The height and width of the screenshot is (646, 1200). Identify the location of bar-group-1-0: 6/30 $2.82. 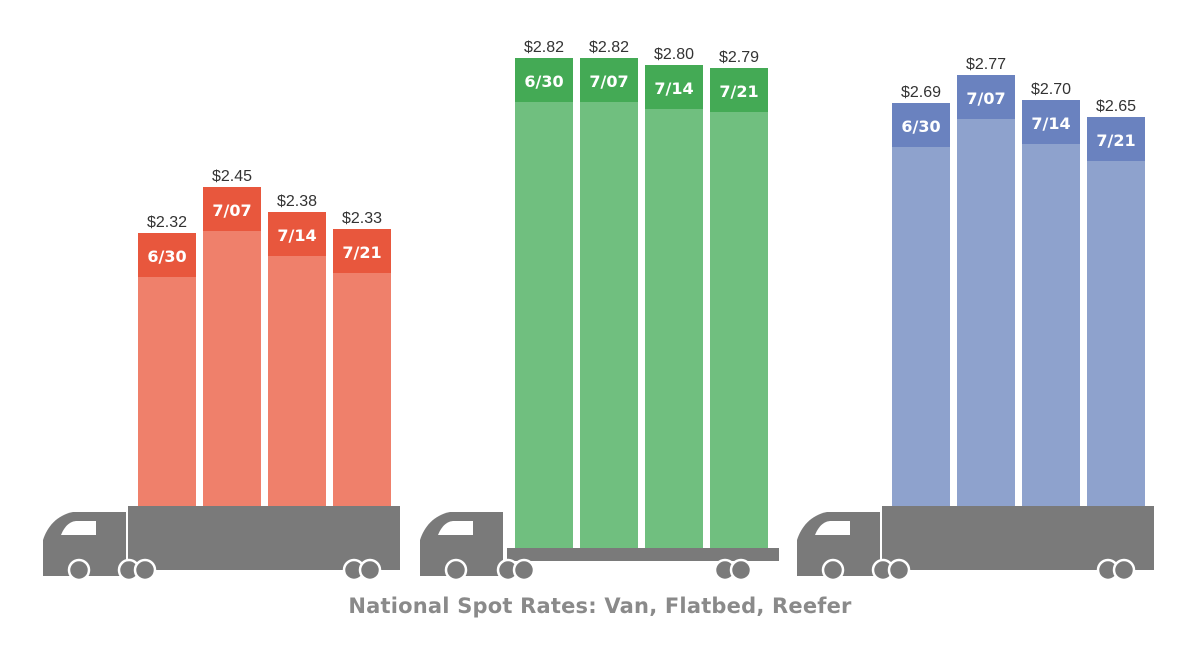
(544, 293).